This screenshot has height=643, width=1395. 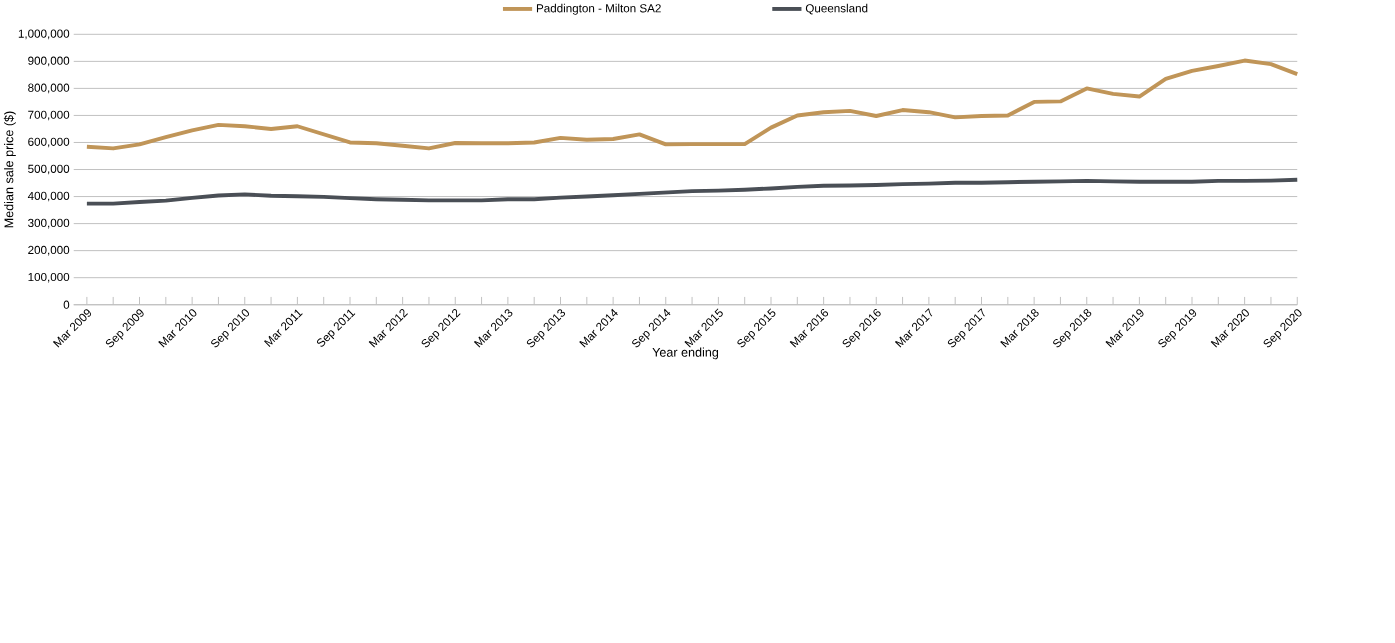 I want to click on y-tick-label: 1,000,000, so click(x=44, y=34).